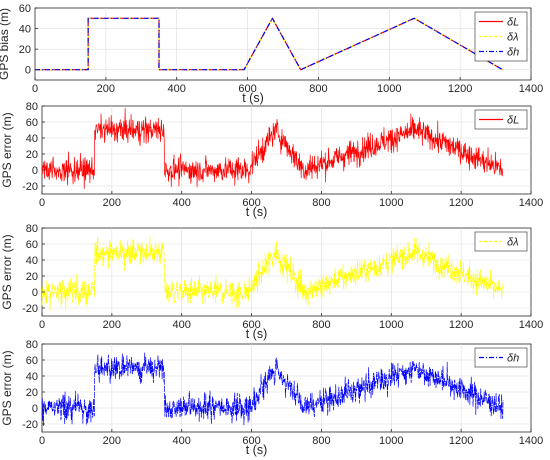 This screenshot has width=550, height=460. Describe the element at coordinates (501, 357) in the screenshot. I see `legend: δh` at that location.